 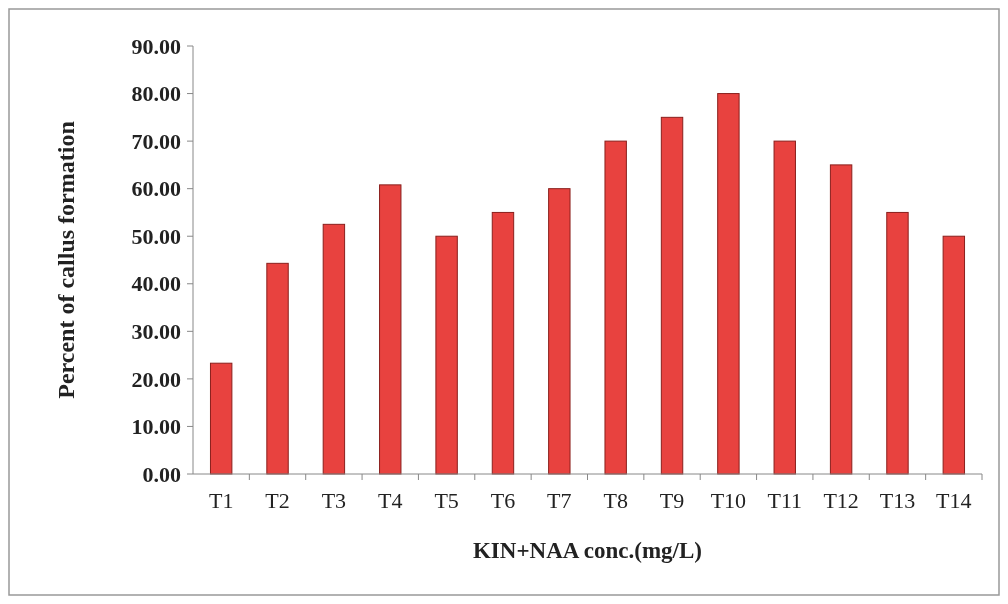 What do you see at coordinates (156, 141) in the screenshot?
I see `y-tick-label: 70.00` at bounding box center [156, 141].